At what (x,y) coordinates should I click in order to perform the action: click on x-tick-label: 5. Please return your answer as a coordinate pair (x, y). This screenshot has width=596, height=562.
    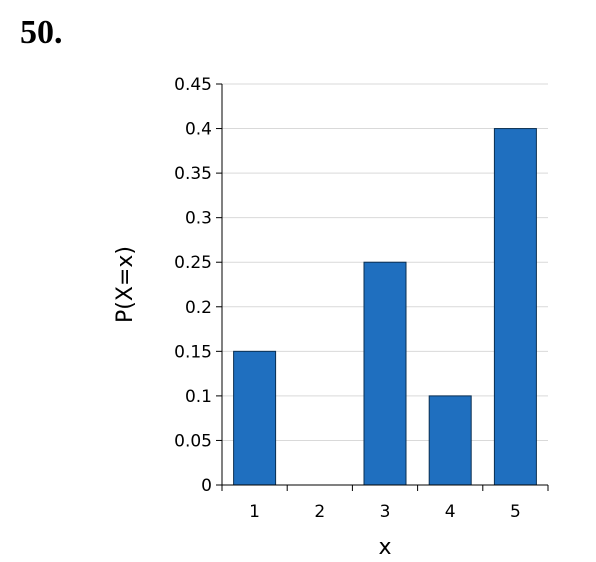
    Looking at the image, I should click on (515, 512).